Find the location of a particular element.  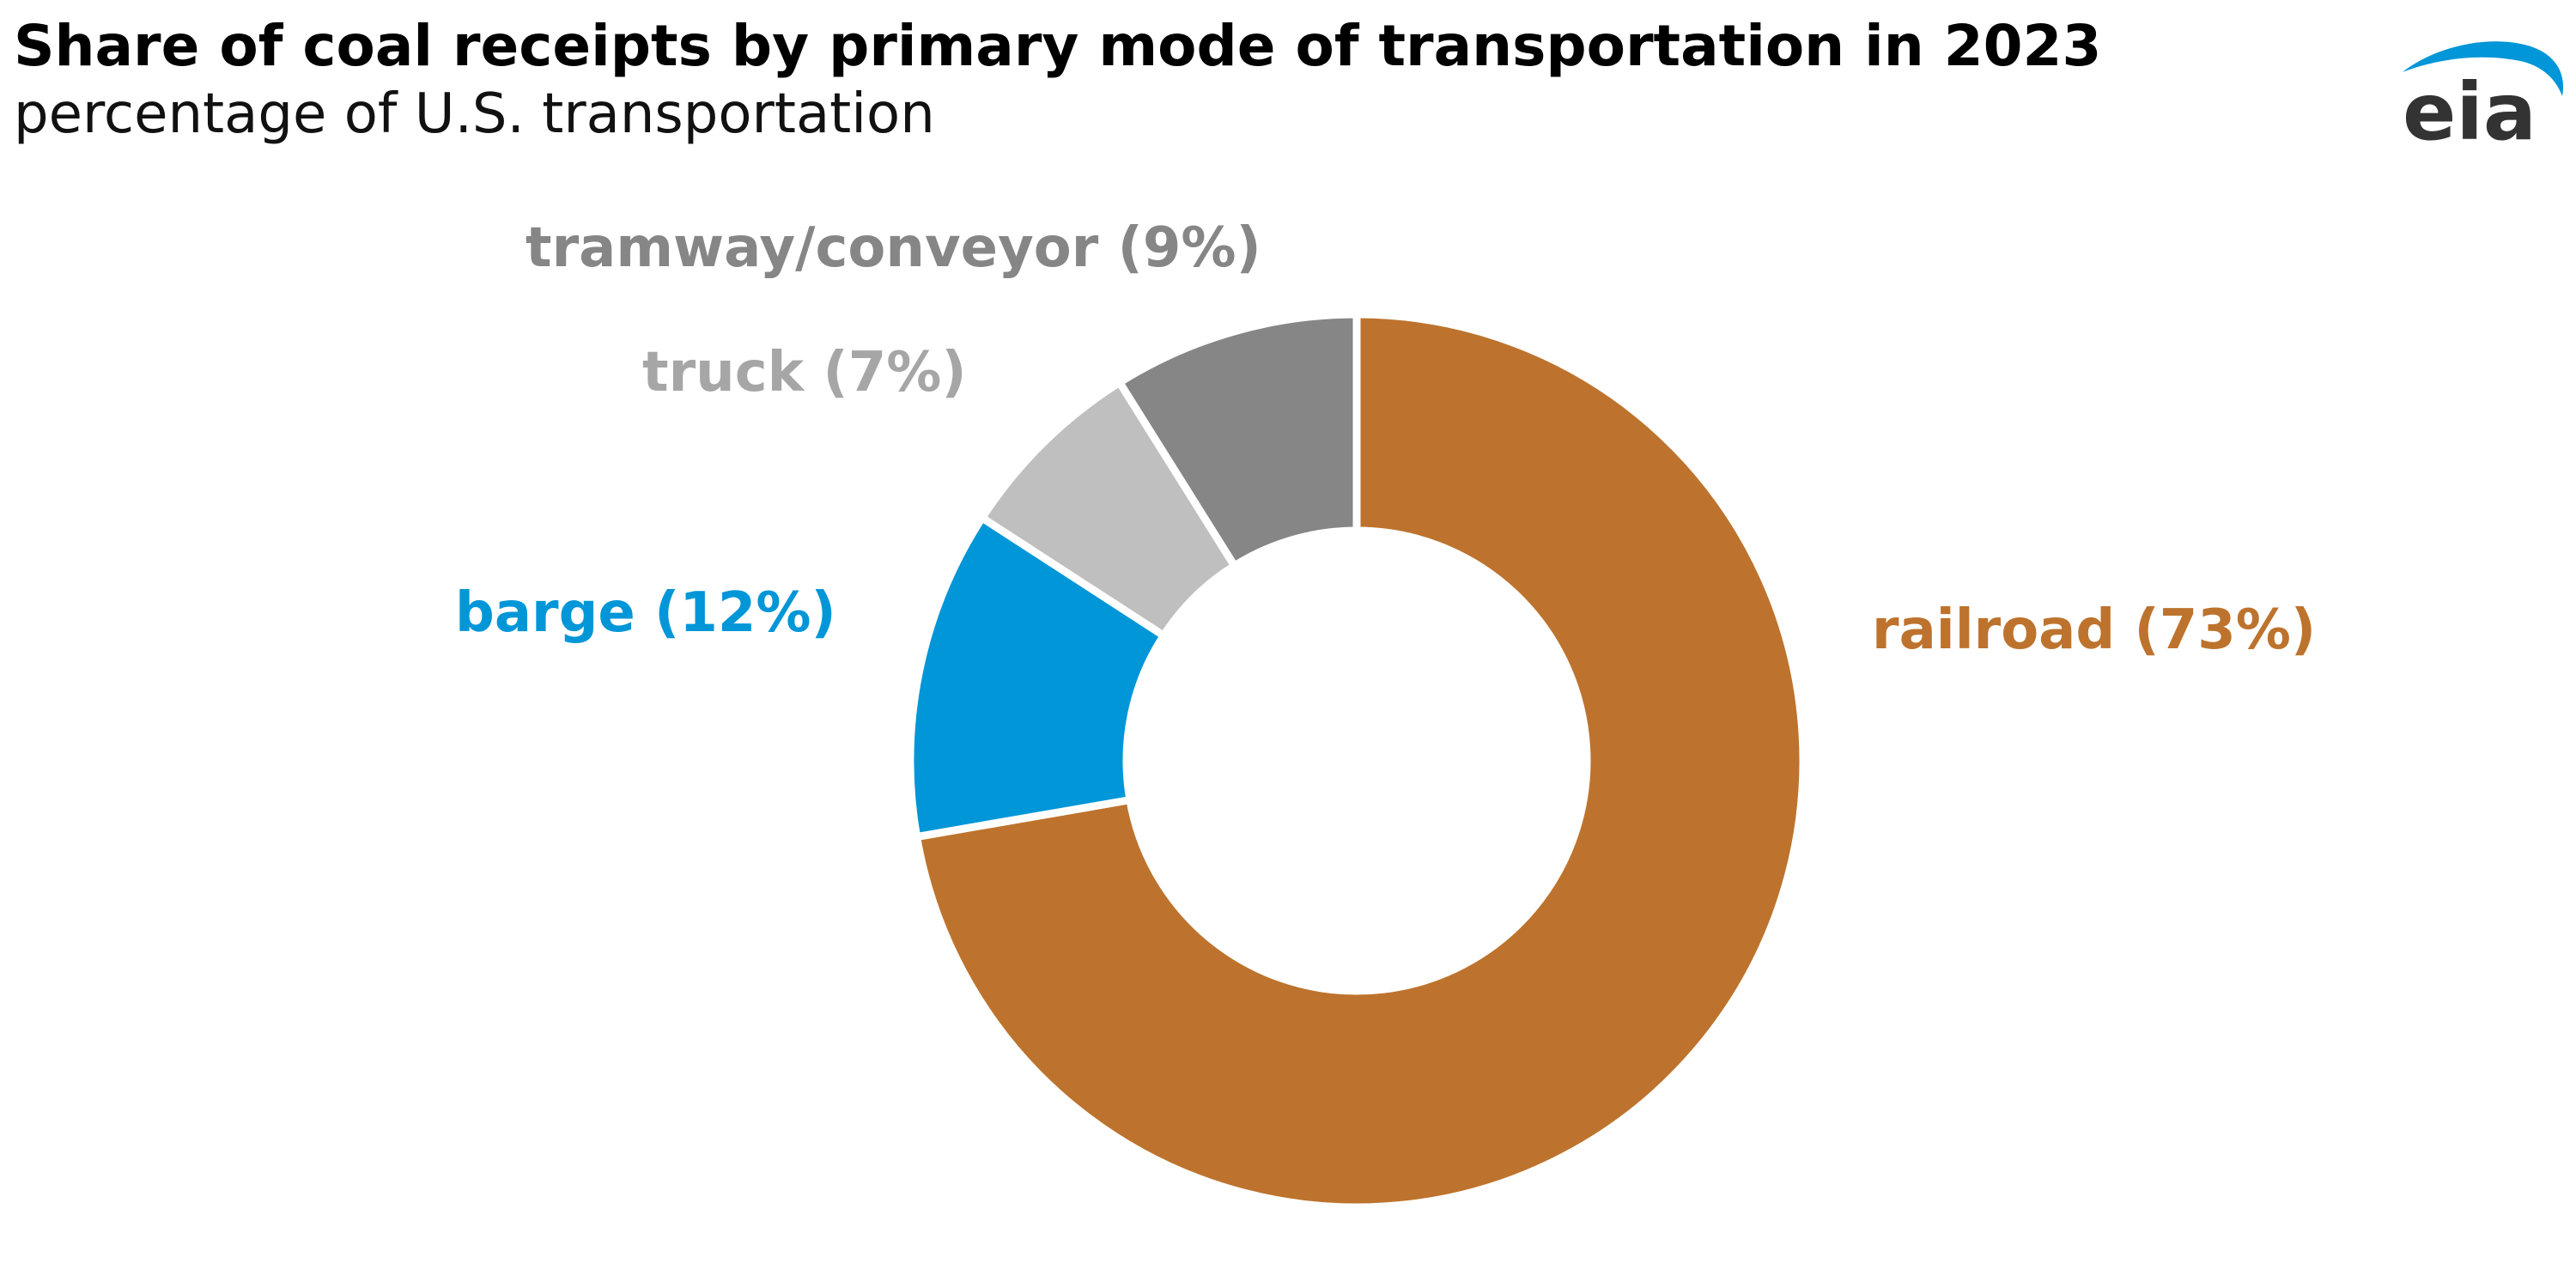

eia-logo: eia is located at coordinates (2484, 97).